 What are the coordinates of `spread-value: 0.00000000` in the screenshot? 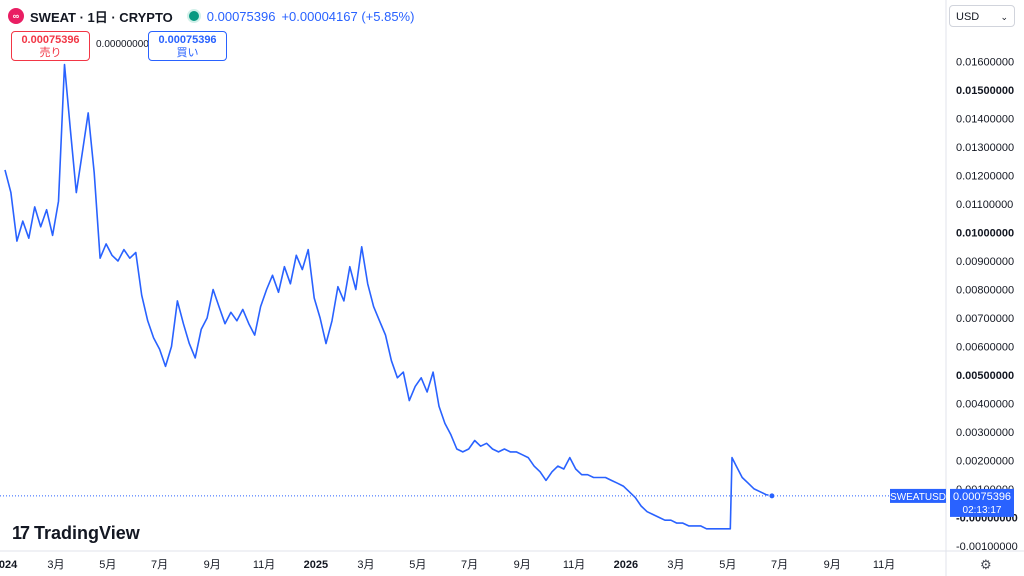 It's located at (122, 44).